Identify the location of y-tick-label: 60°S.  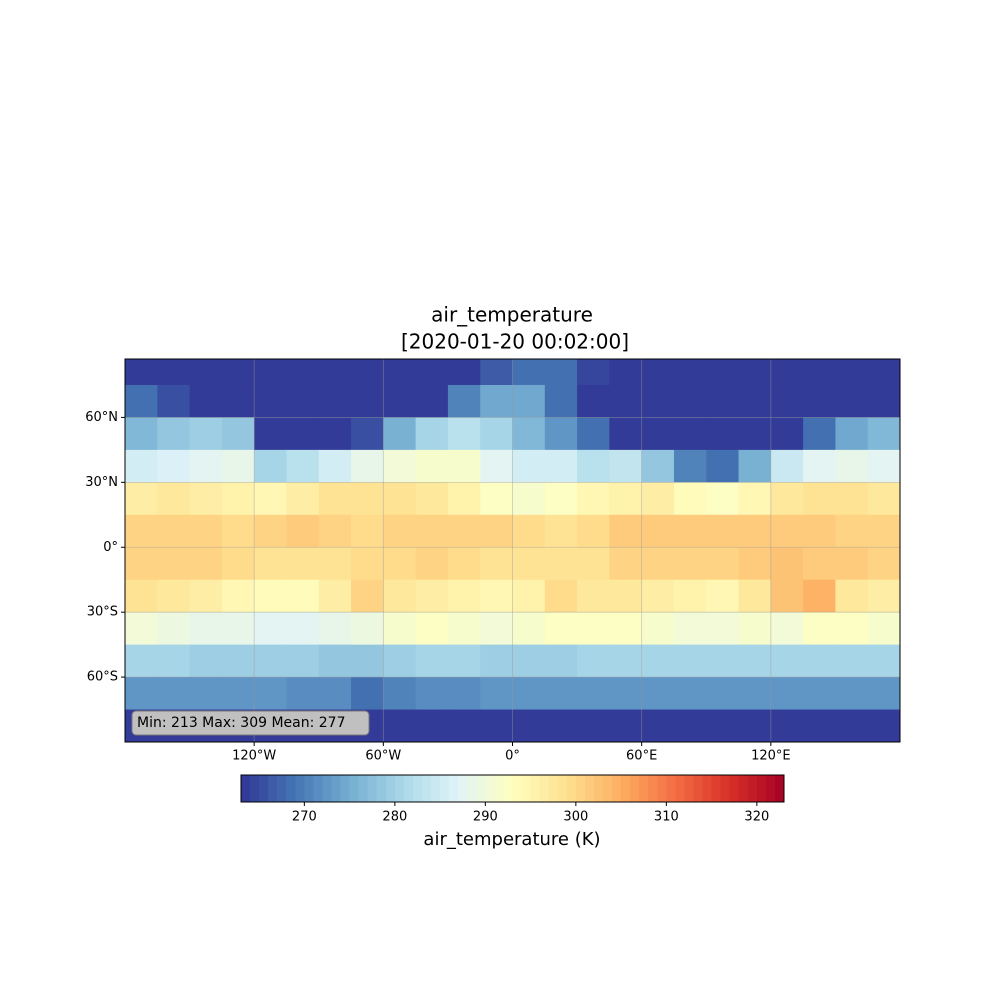
(102, 677).